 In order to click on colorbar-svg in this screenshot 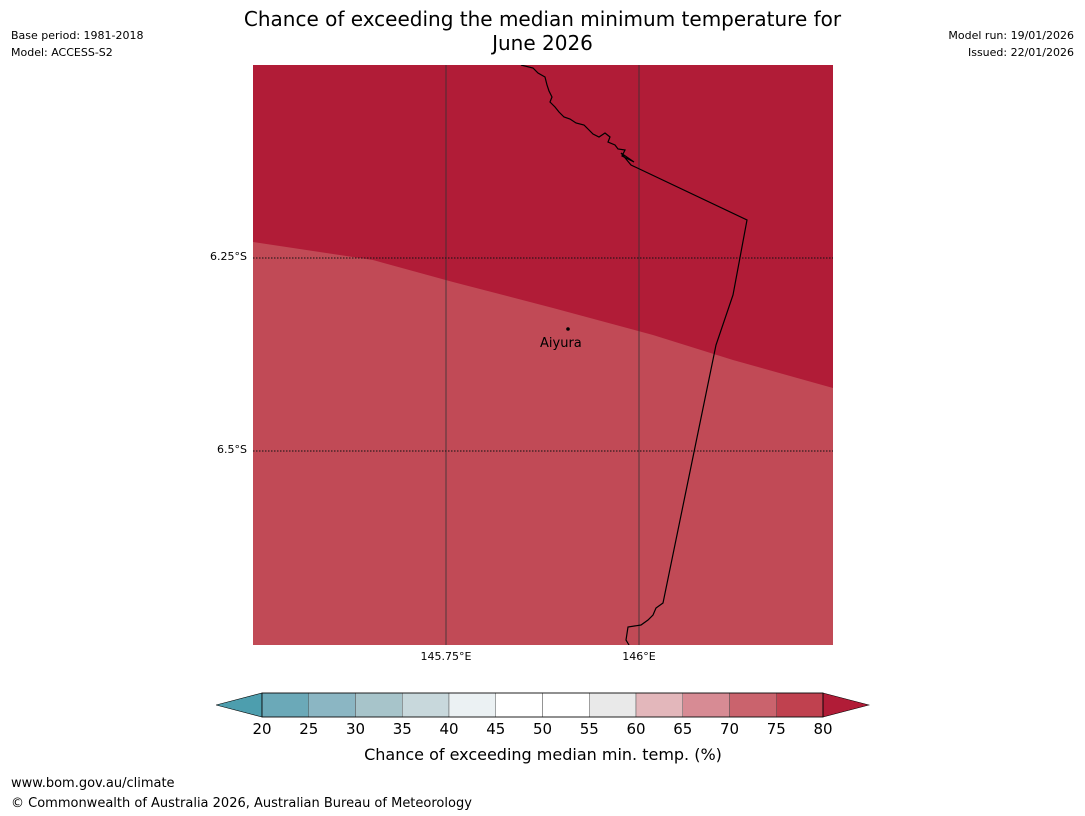, I will do `click(542, 705)`.